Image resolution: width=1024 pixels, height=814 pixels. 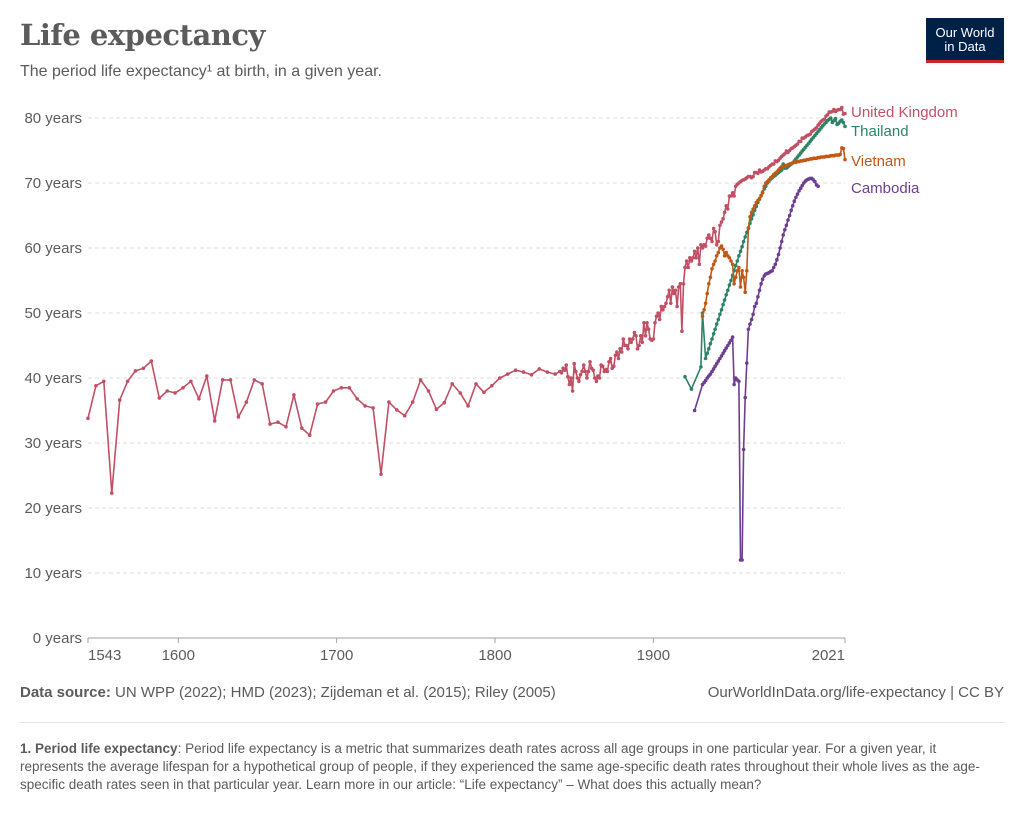 What do you see at coordinates (53, 508) in the screenshot?
I see `y-tick-label: 20 years` at bounding box center [53, 508].